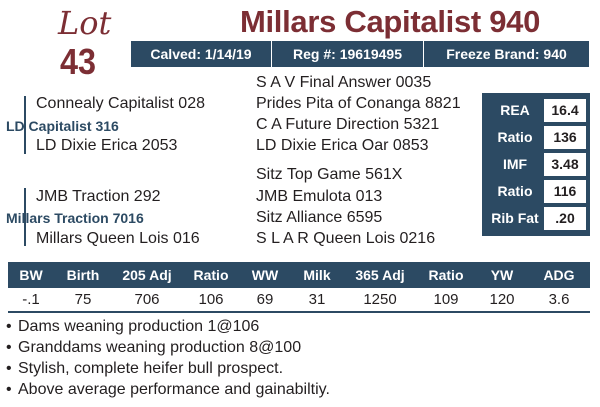 The image size is (600, 407). What do you see at coordinates (342, 145) in the screenshot?
I see `pedigree-line: LD Dixie Erica Oar 0853` at bounding box center [342, 145].